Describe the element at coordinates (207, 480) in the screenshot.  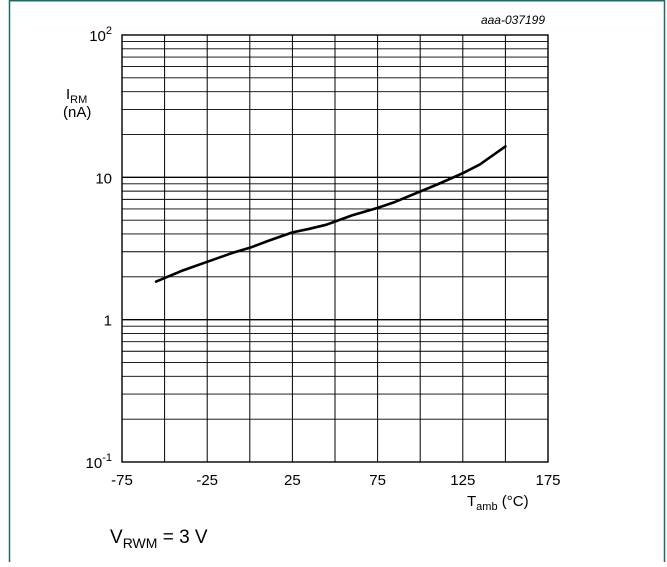
I see `x-tick-label: -25` at that location.